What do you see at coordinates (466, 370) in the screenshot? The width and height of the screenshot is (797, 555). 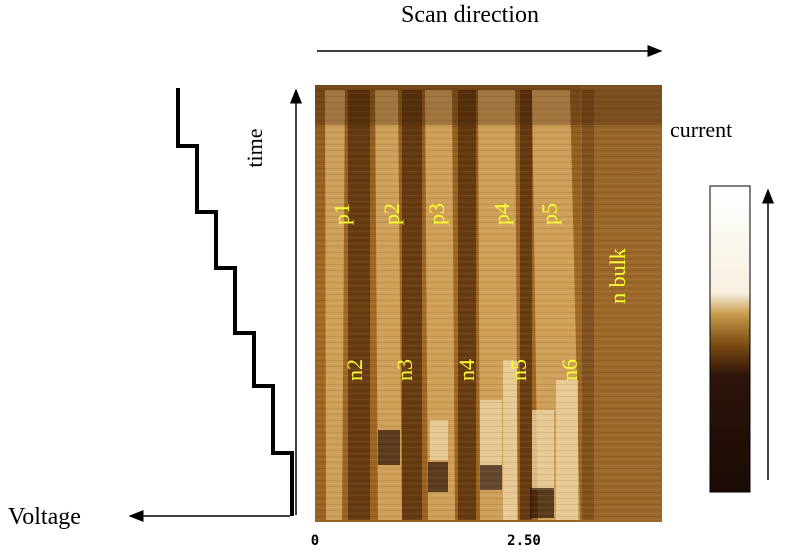 I see `n-region-label: n4` at bounding box center [466, 370].